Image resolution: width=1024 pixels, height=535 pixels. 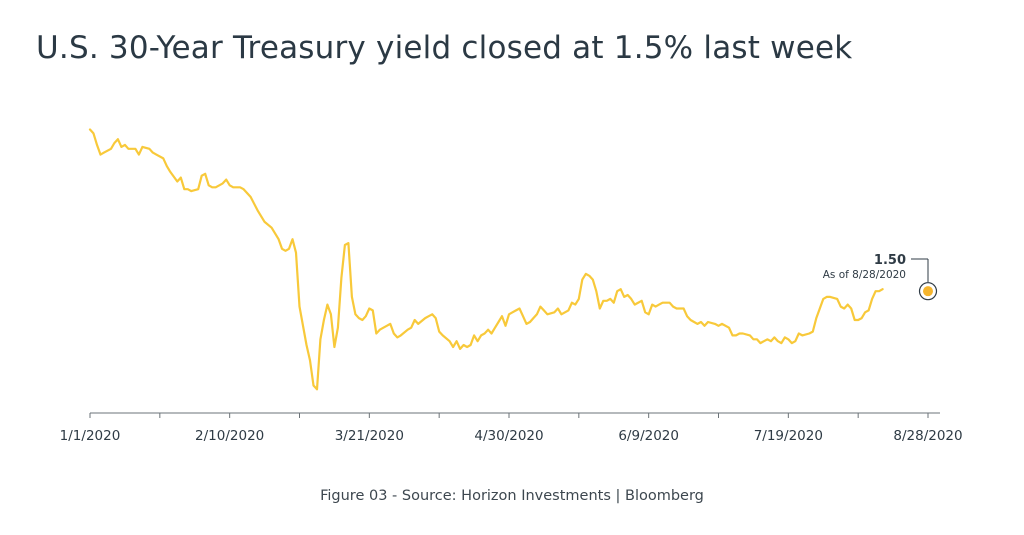 What do you see at coordinates (927, 436) in the screenshot?
I see `x-tick-label: 8/28/2020` at bounding box center [927, 436].